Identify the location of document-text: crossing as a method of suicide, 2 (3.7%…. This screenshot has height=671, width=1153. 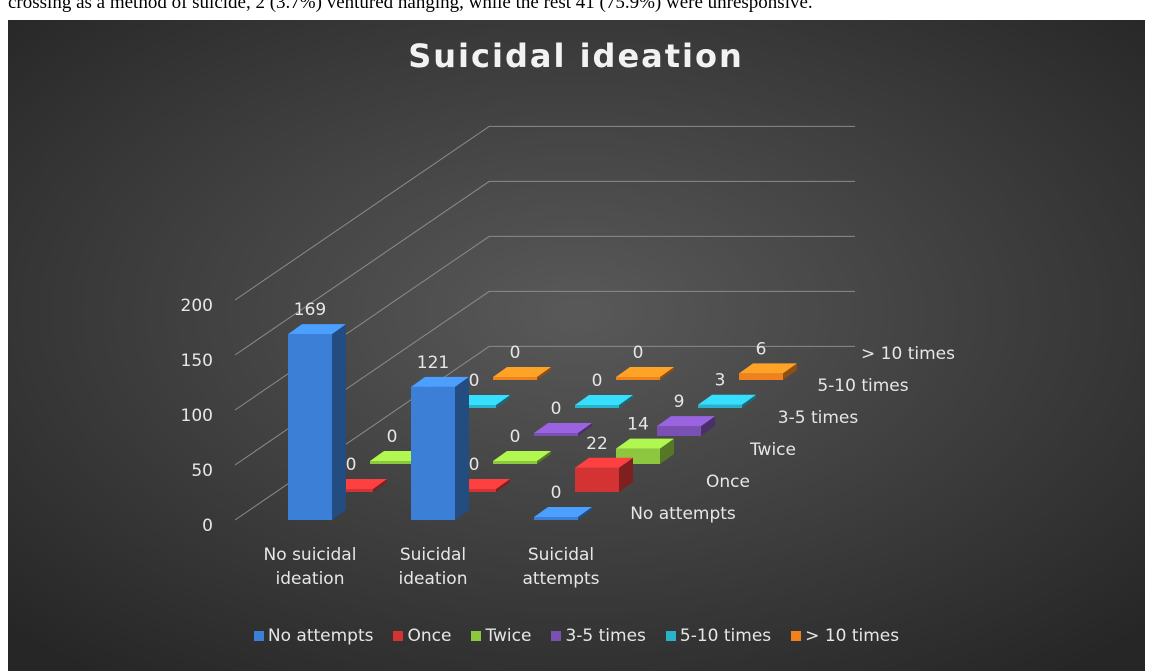
(410, 6).